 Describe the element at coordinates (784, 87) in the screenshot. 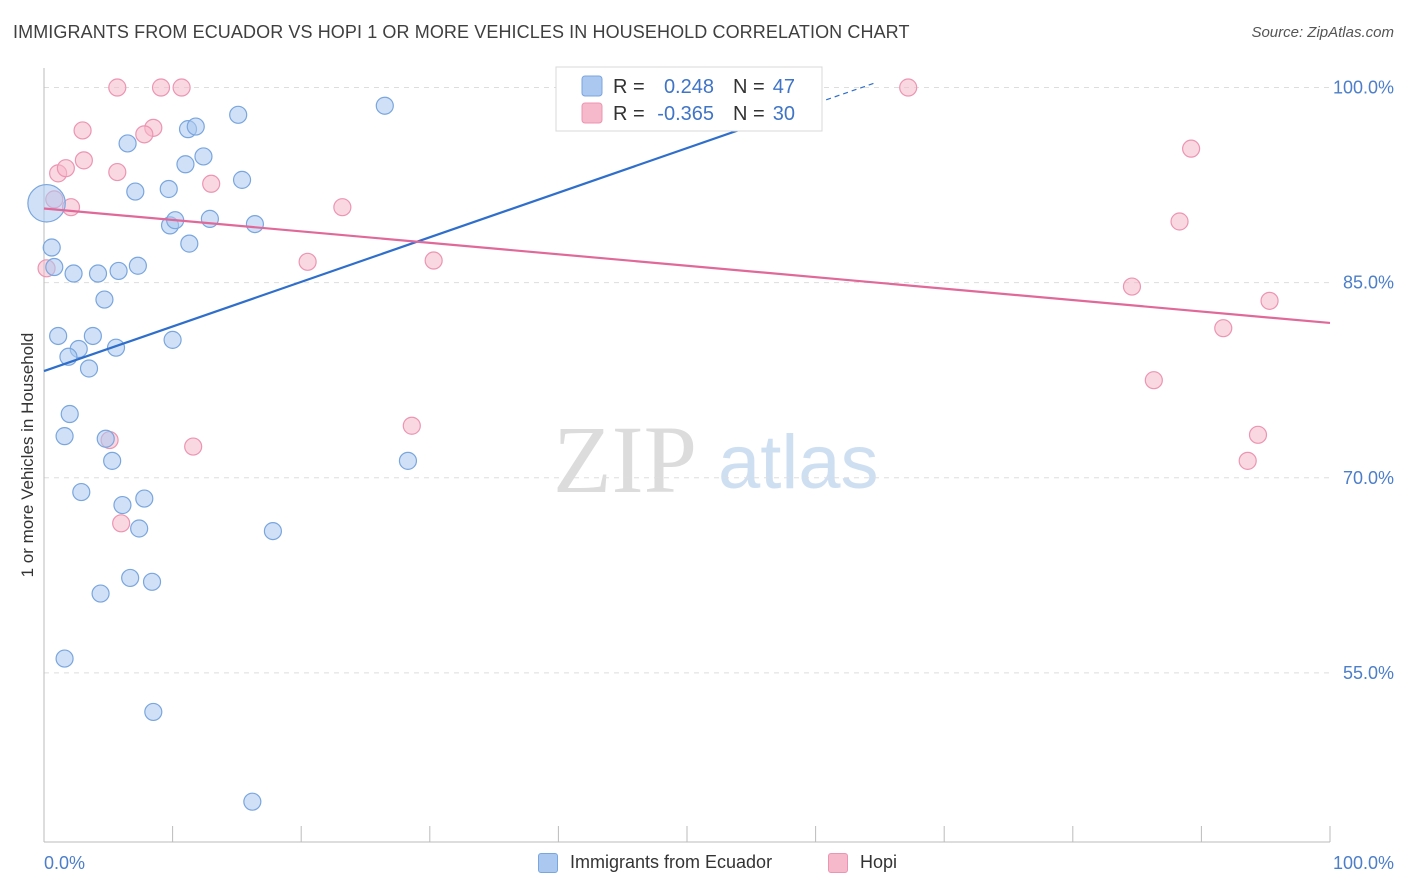

I see `legend-n-value-ecuador: 47` at that location.